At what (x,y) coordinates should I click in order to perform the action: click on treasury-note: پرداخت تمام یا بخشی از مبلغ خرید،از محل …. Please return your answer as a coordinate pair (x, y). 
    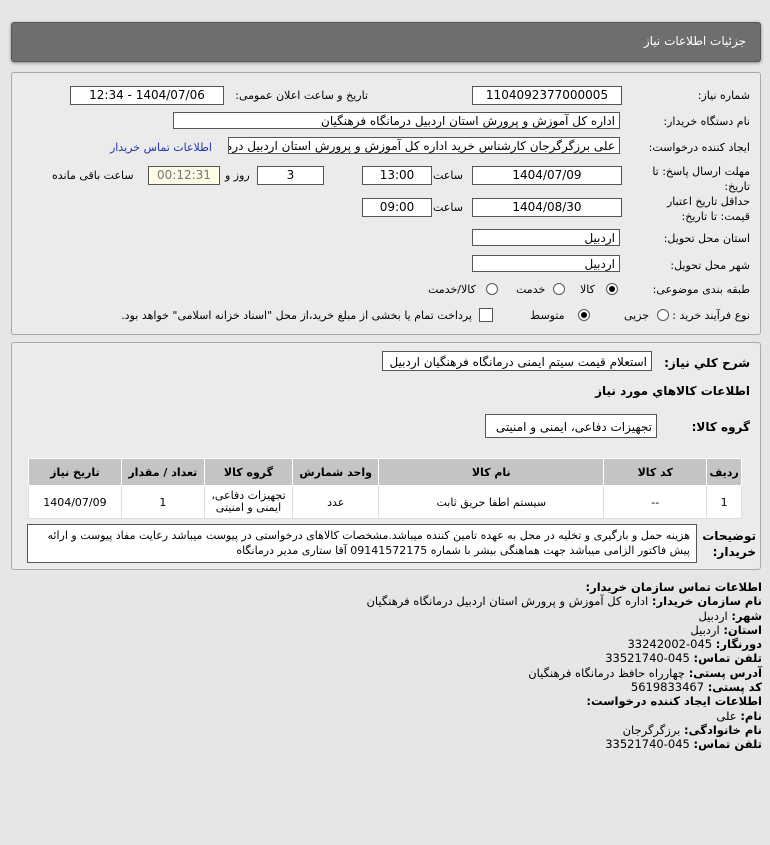
    Looking at the image, I should click on (296, 315).